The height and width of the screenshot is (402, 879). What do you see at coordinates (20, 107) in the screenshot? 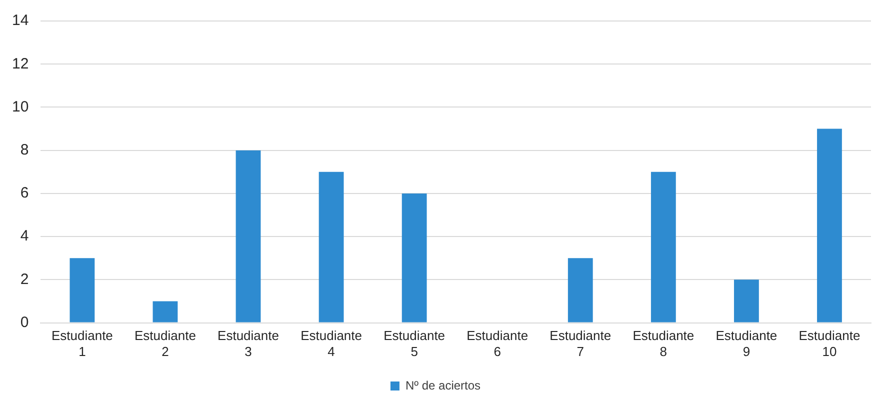
I see `y-tick-label: 10` at bounding box center [20, 107].